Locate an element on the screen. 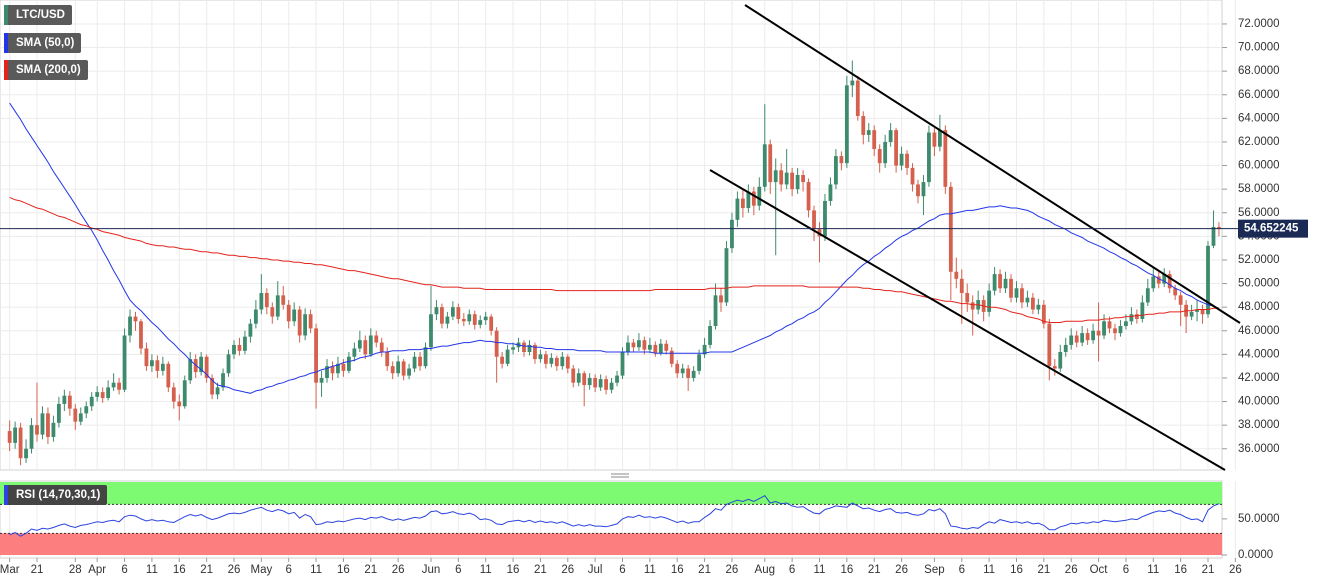 The height and width of the screenshot is (583, 1331). y-tick-label: 0.0000 is located at coordinates (1255, 555).